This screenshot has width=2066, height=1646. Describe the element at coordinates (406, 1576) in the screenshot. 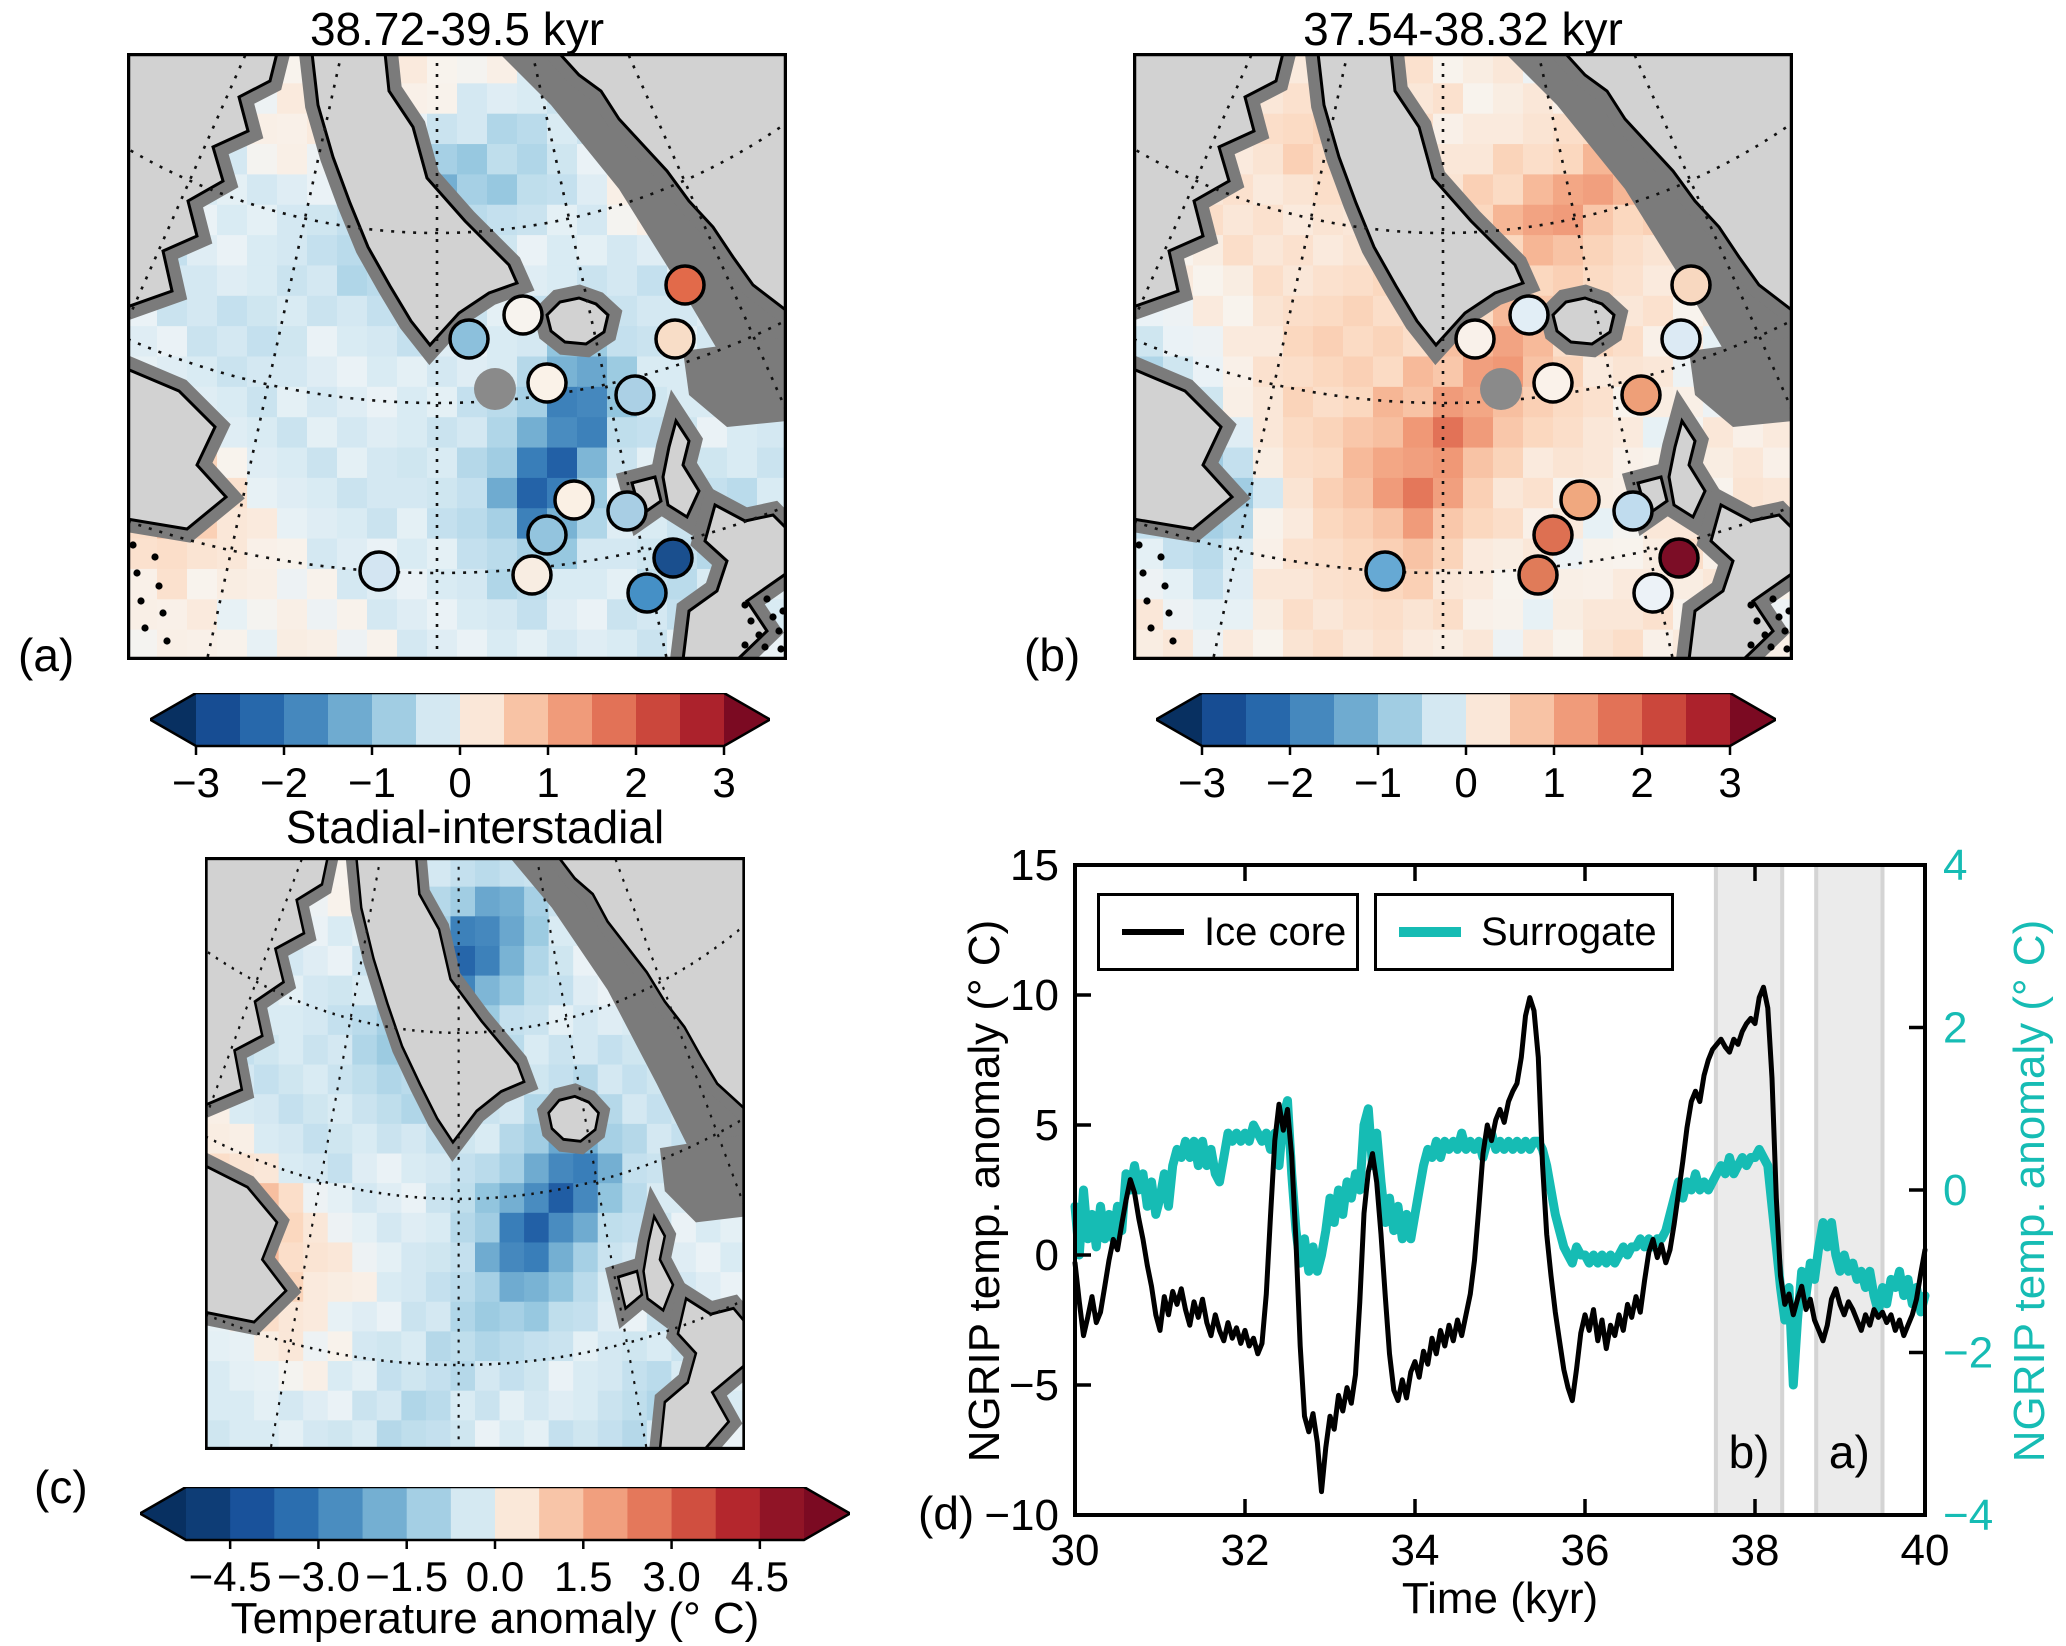

I see `colorbar-tick-label: −1.5` at that location.